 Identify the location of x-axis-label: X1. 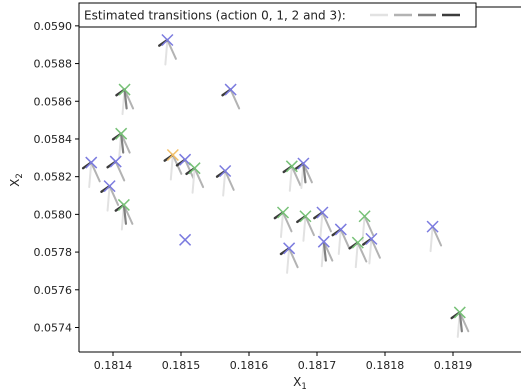
(300, 383).